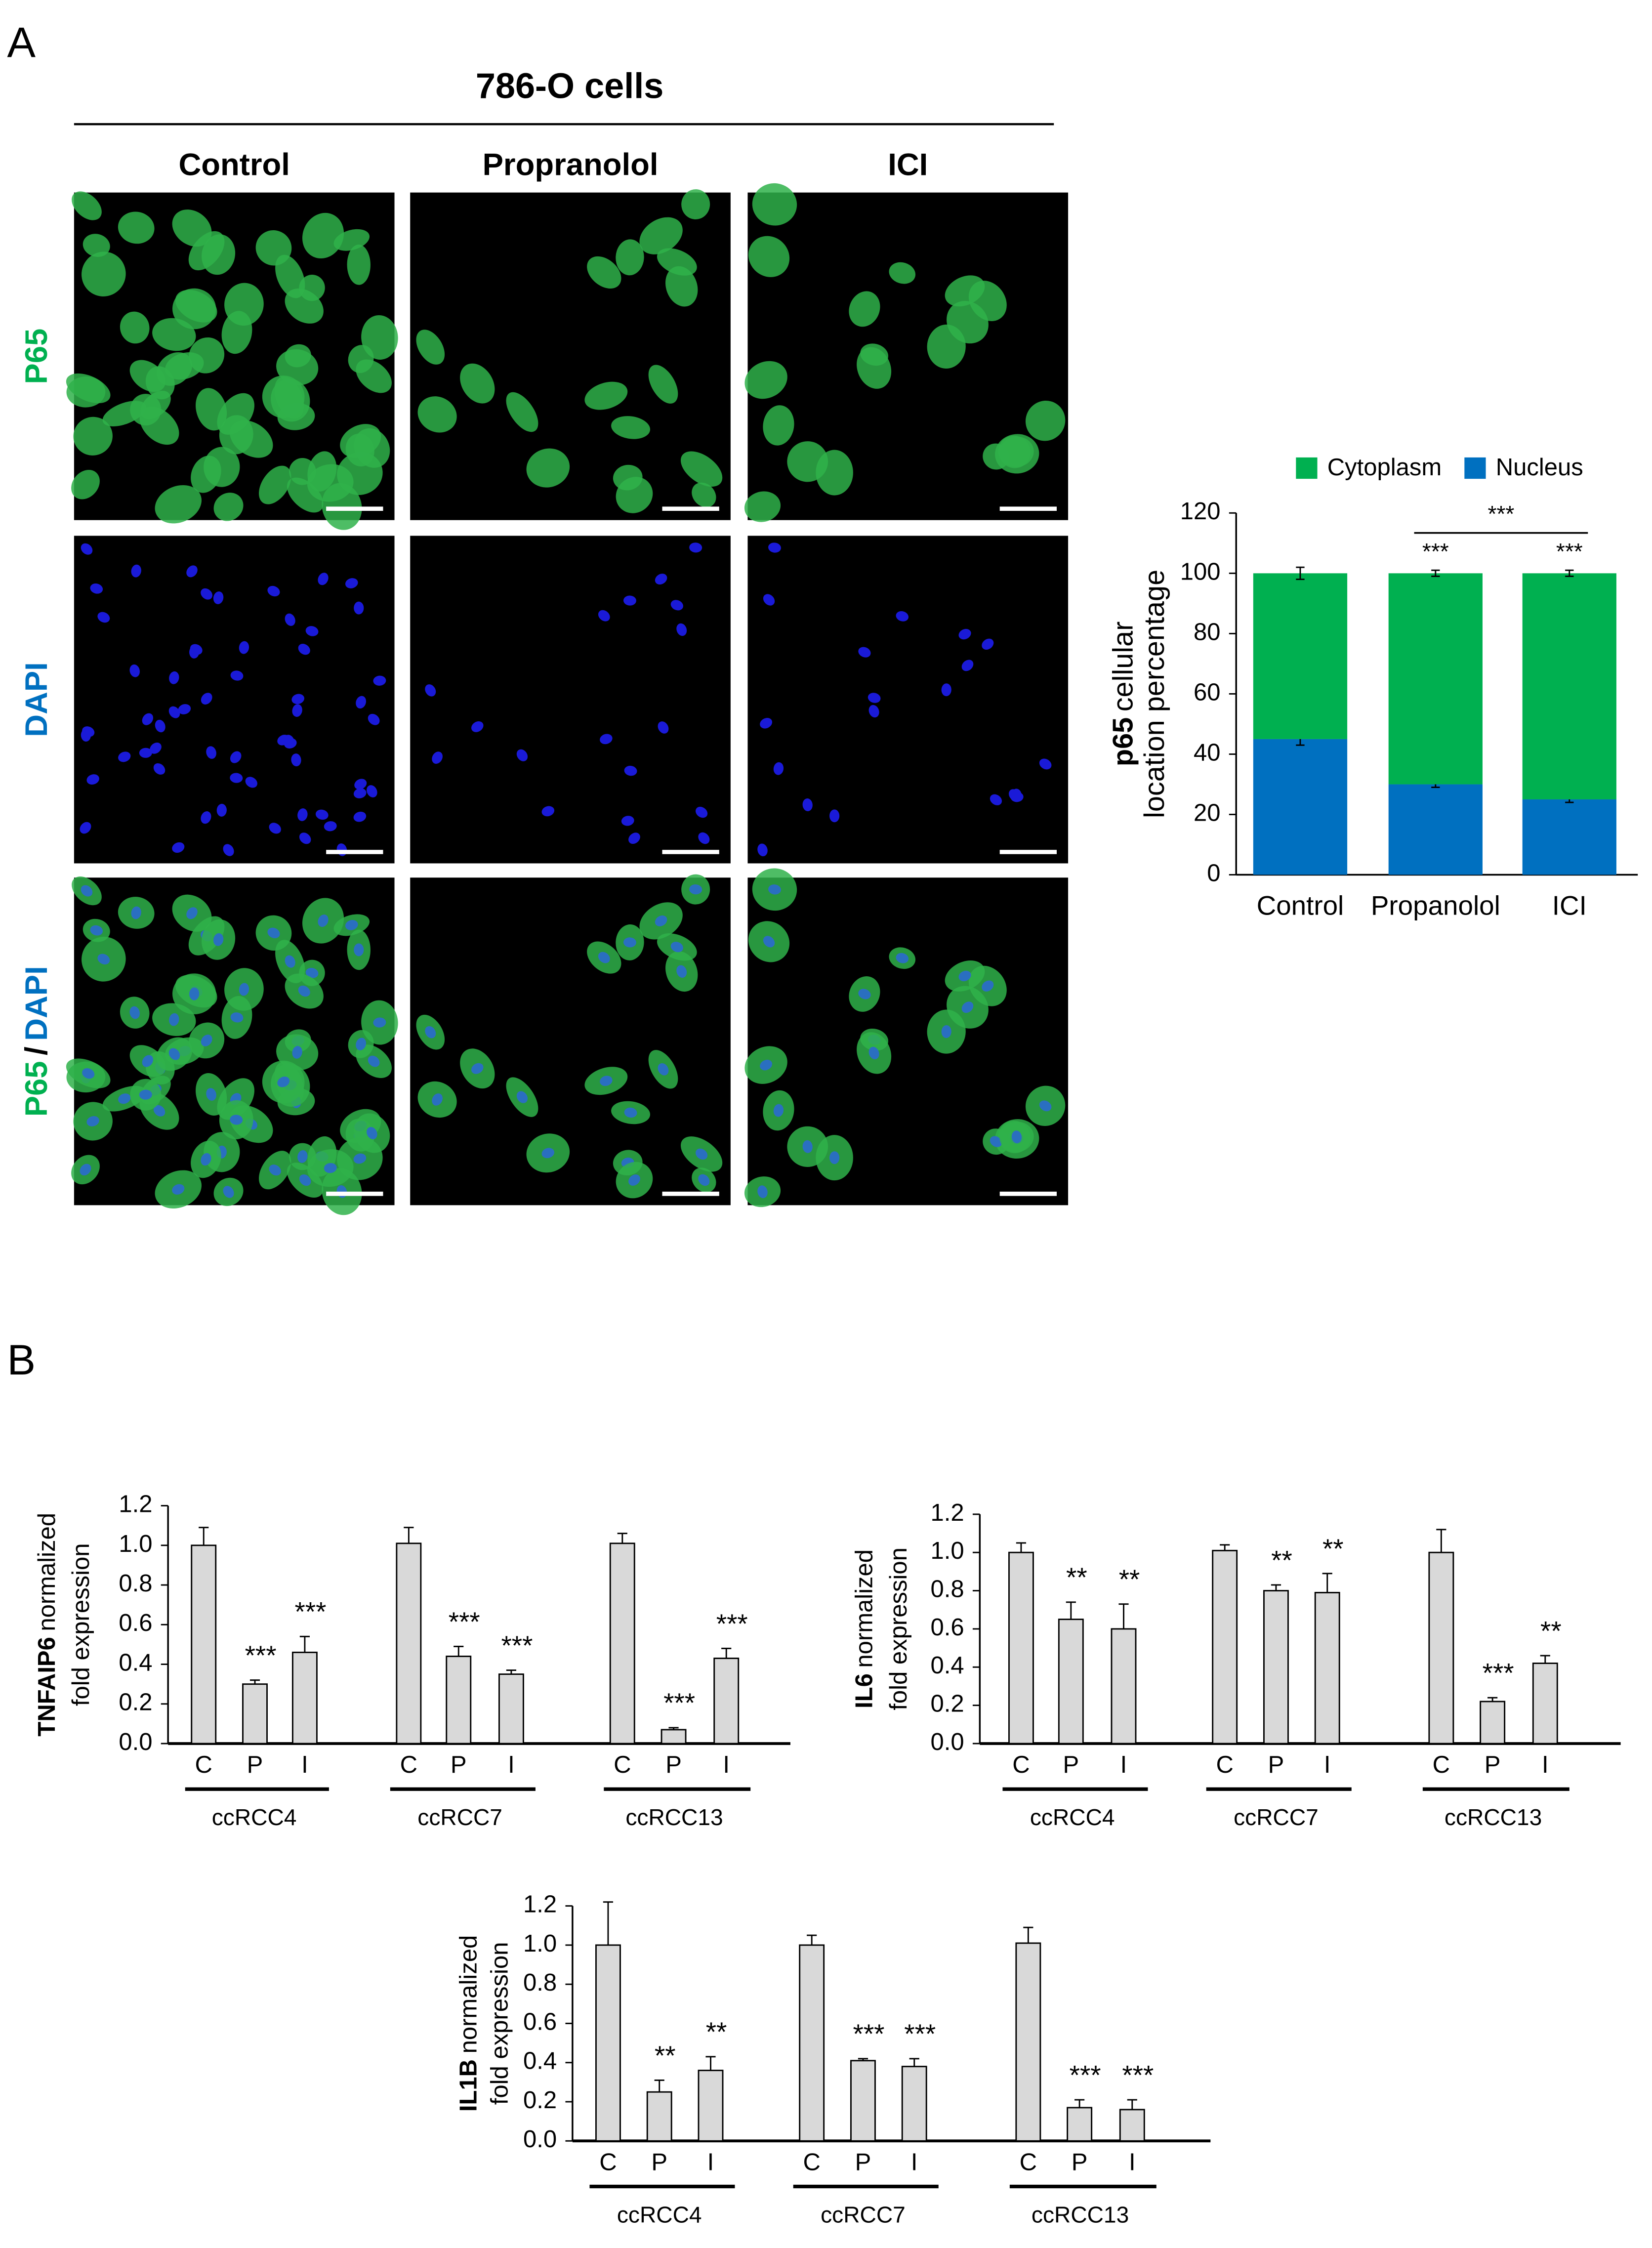 The height and width of the screenshot is (2248, 1652). I want to click on y-tick-label: 1.0, so click(947, 1551).